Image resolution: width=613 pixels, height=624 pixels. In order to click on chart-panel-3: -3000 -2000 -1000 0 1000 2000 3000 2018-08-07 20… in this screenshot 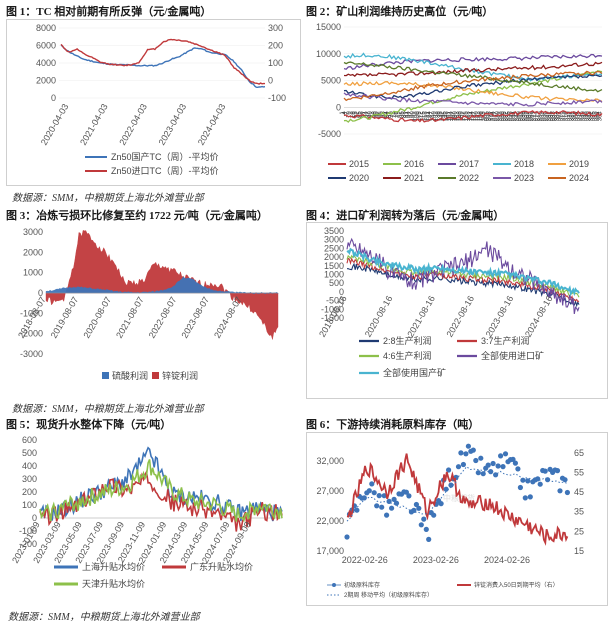, I will do `click(152, 309)`.